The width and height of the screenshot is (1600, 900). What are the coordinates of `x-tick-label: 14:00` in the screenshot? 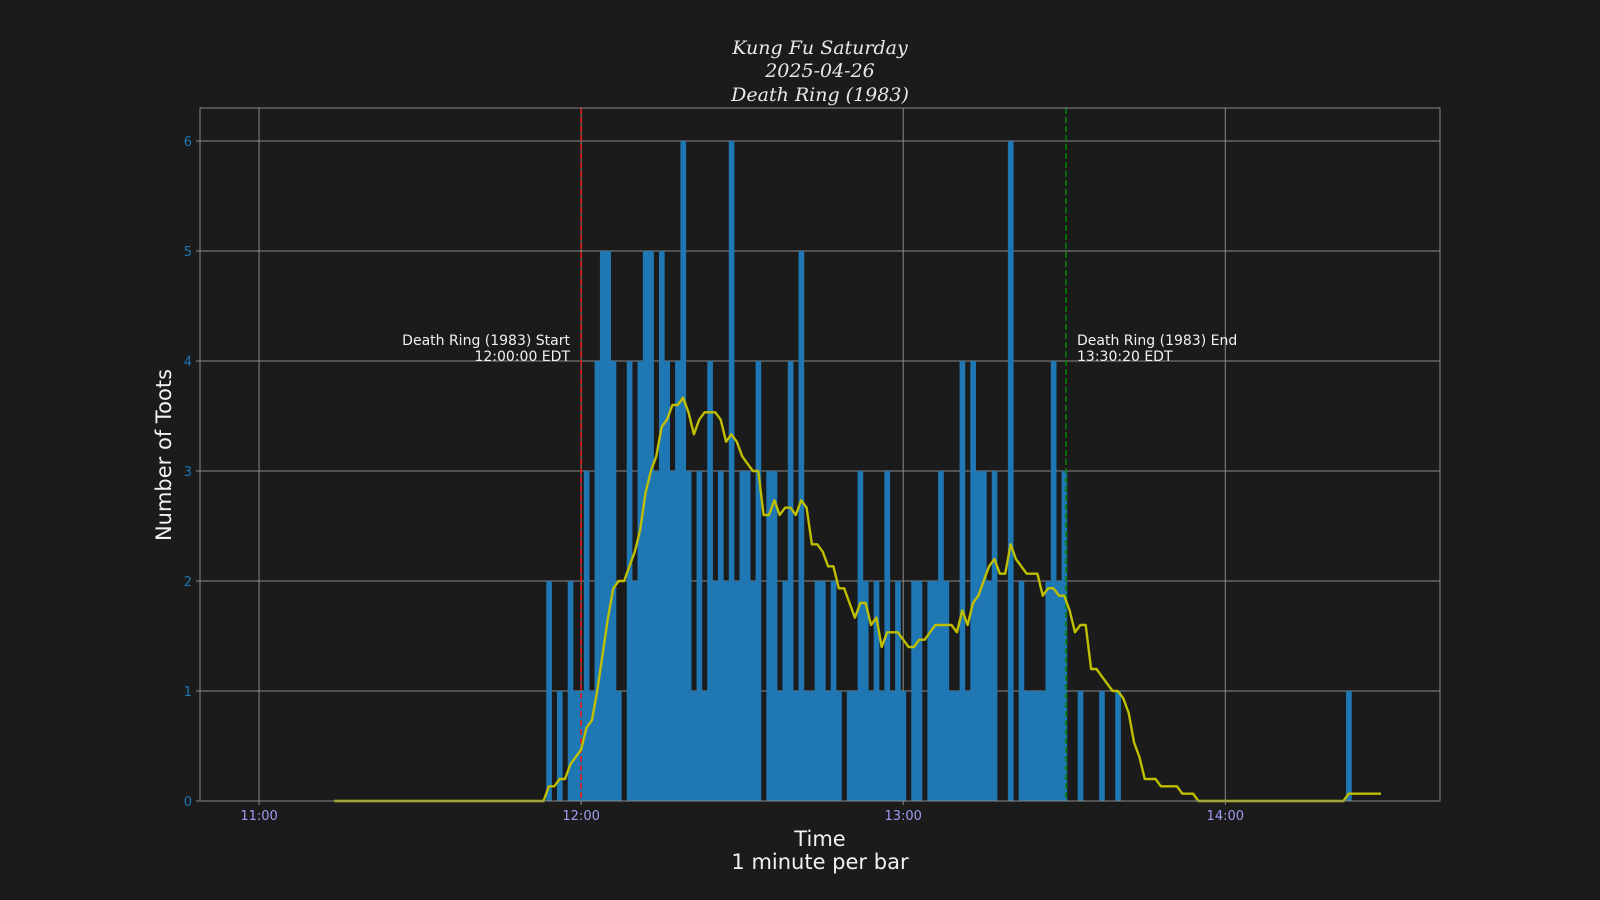 It's located at (1225, 816).